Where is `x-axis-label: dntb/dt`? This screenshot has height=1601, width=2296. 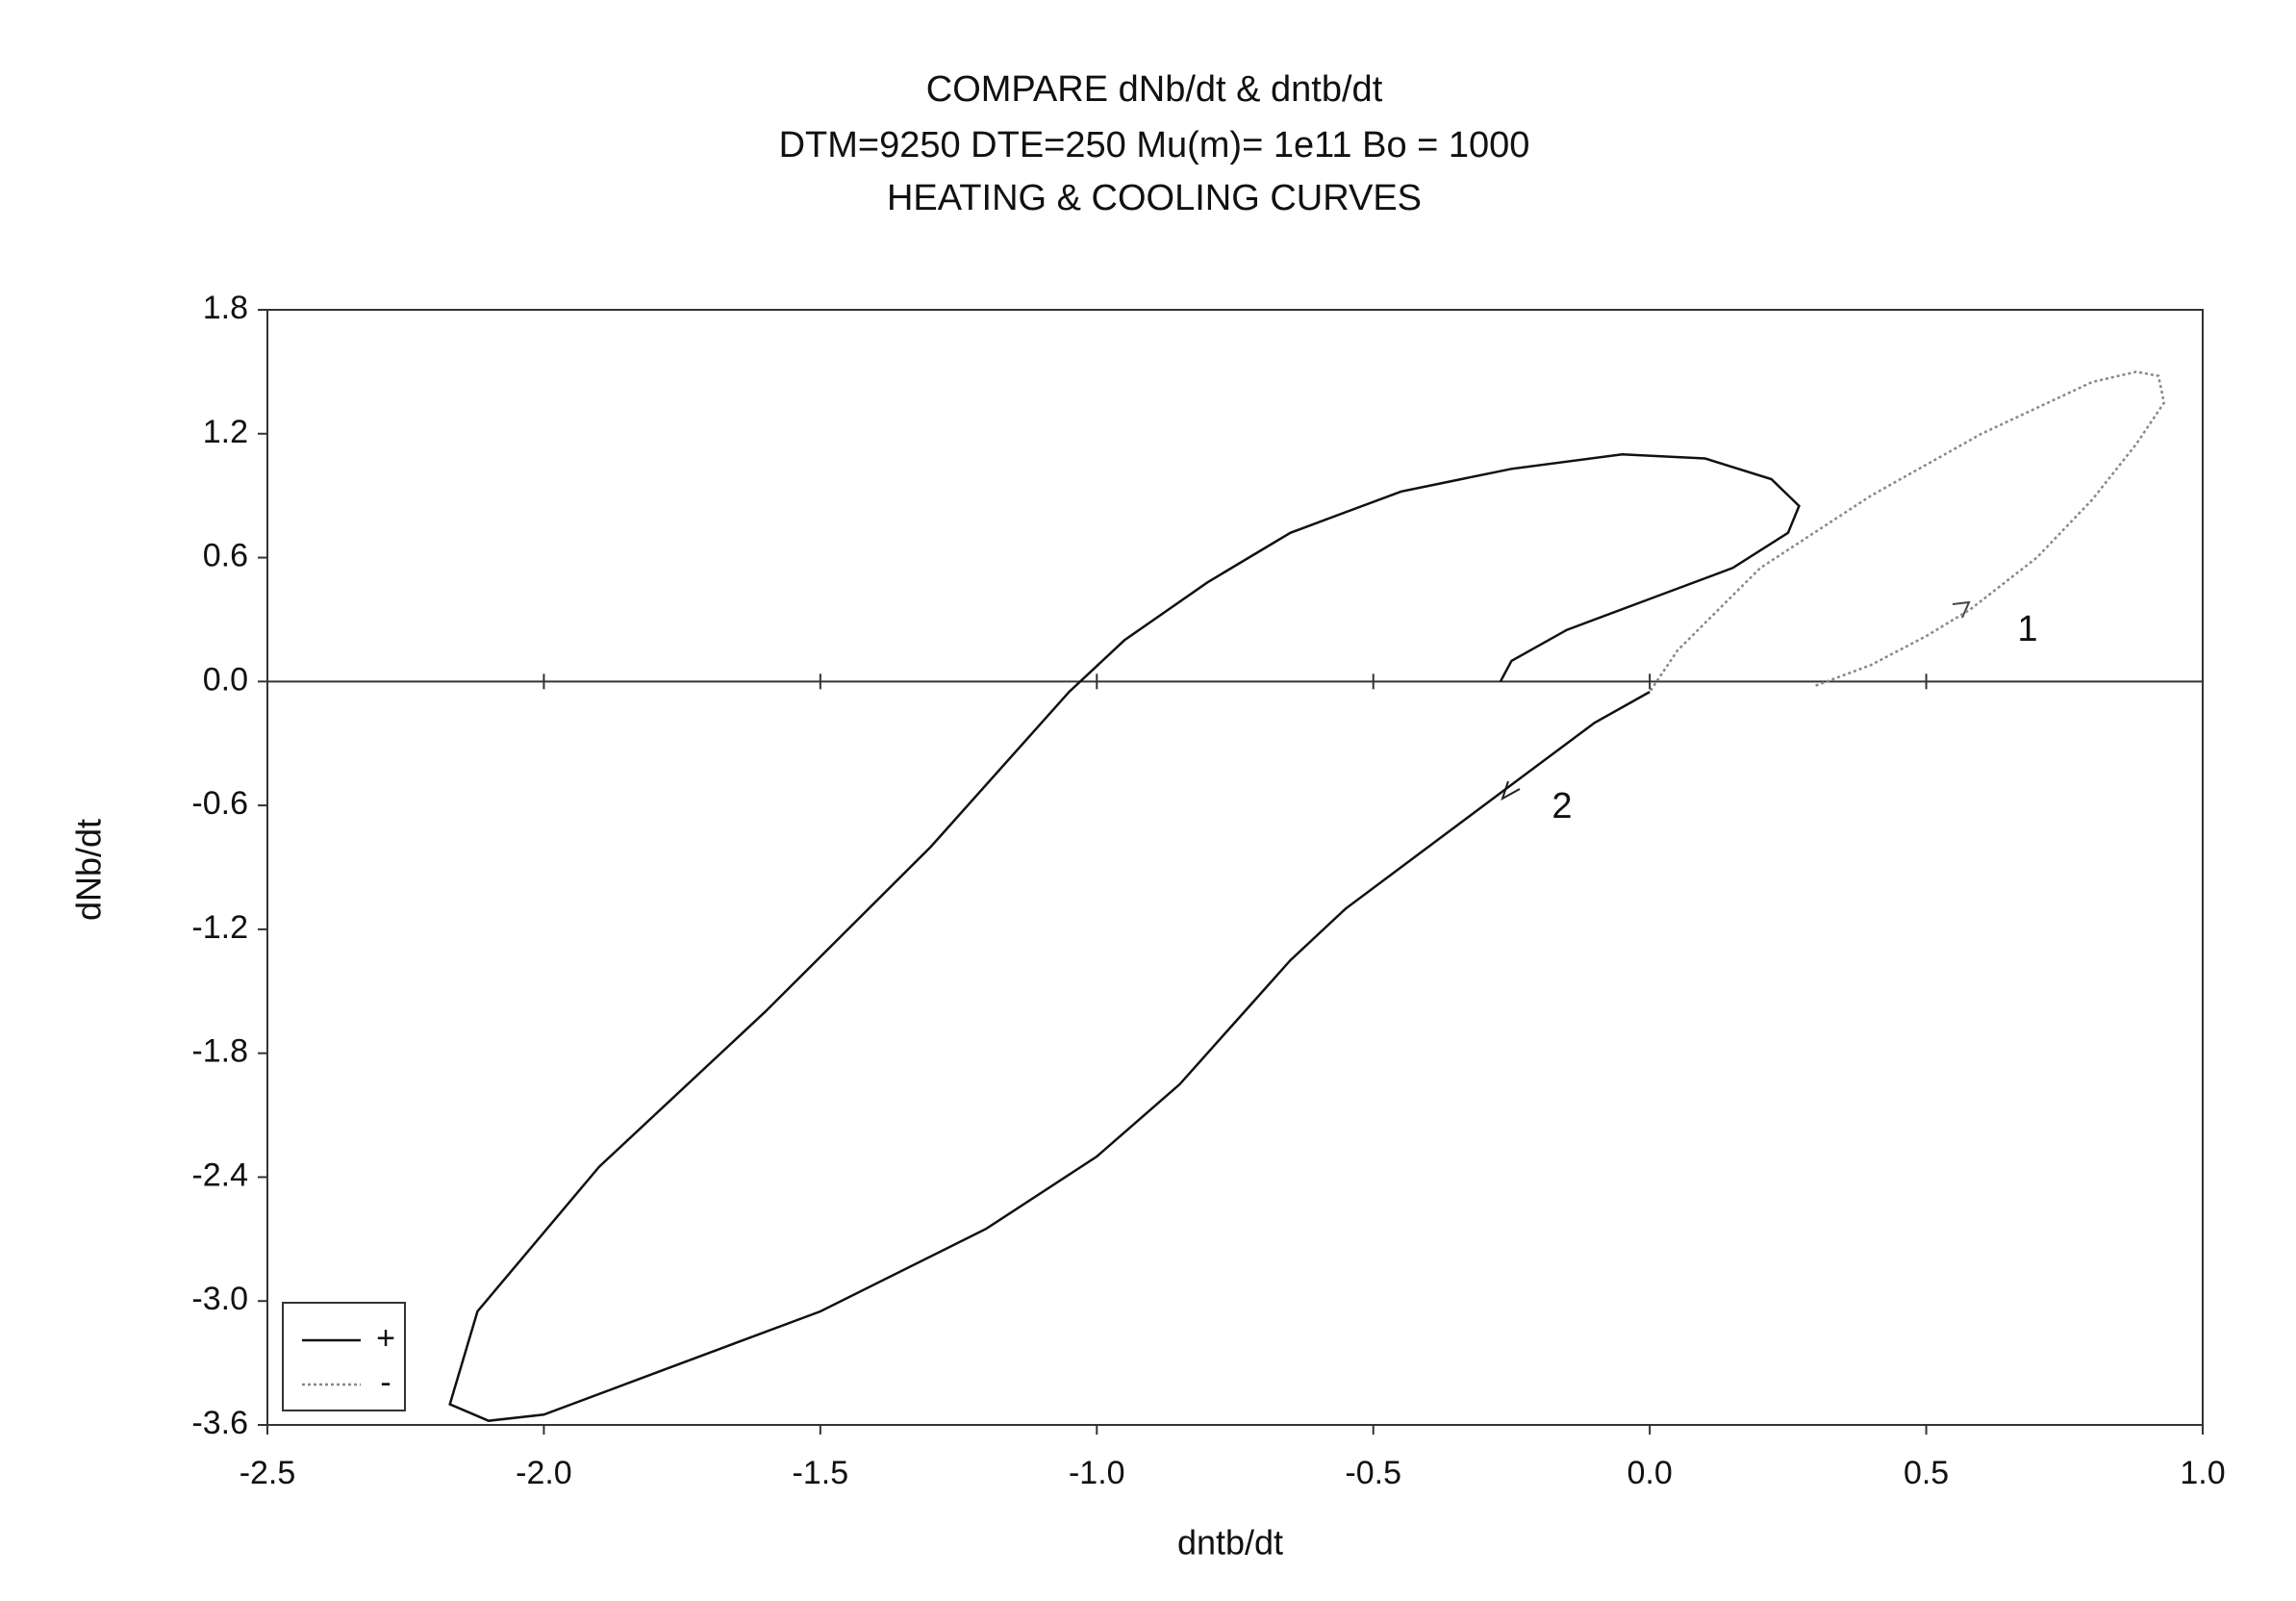 x-axis-label: dntb/dt is located at coordinates (1230, 1543).